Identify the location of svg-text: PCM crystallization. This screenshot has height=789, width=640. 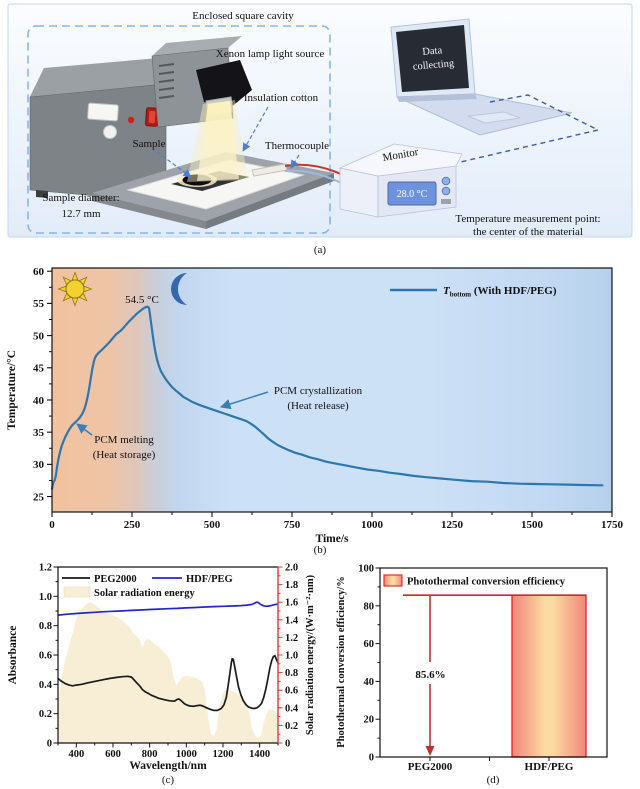
(318, 391).